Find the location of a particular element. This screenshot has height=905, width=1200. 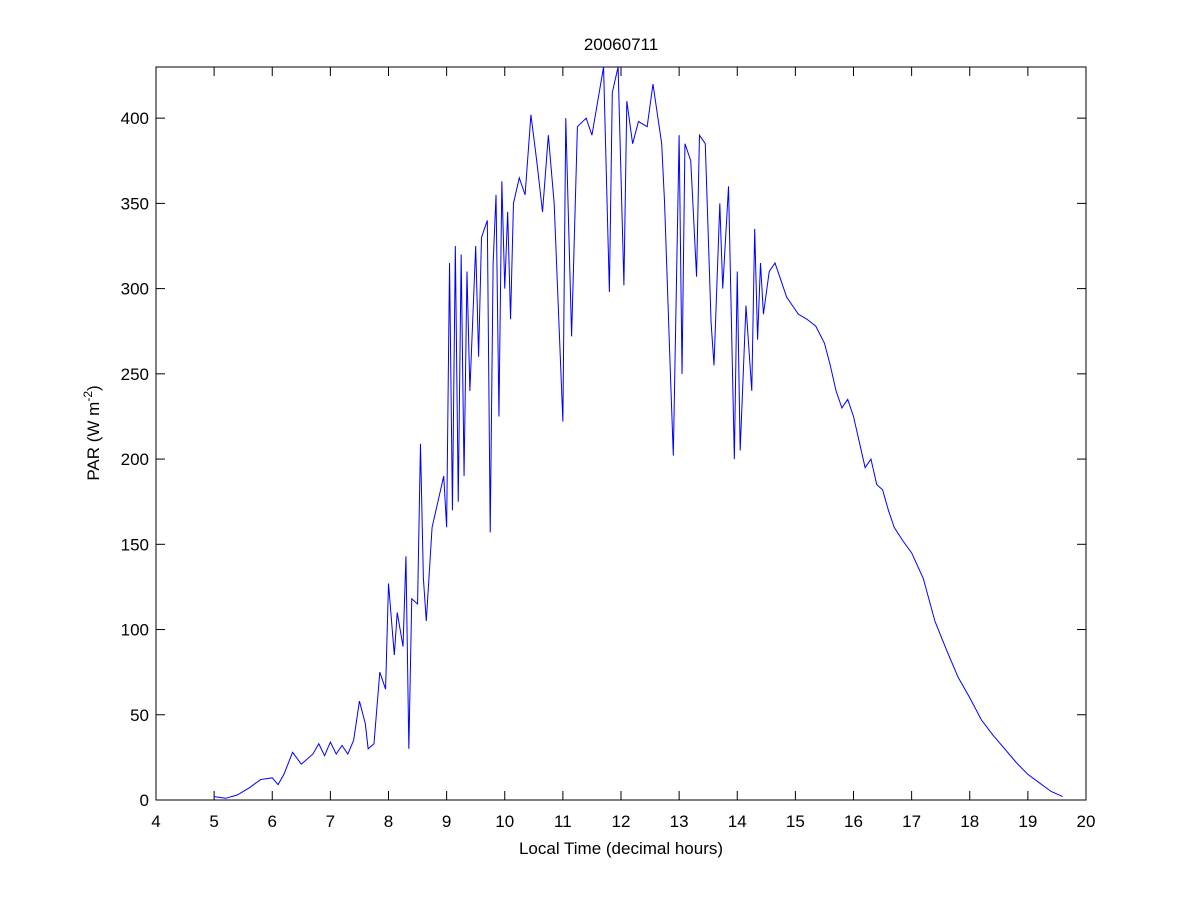

x-tick-label: 20 is located at coordinates (1086, 821).